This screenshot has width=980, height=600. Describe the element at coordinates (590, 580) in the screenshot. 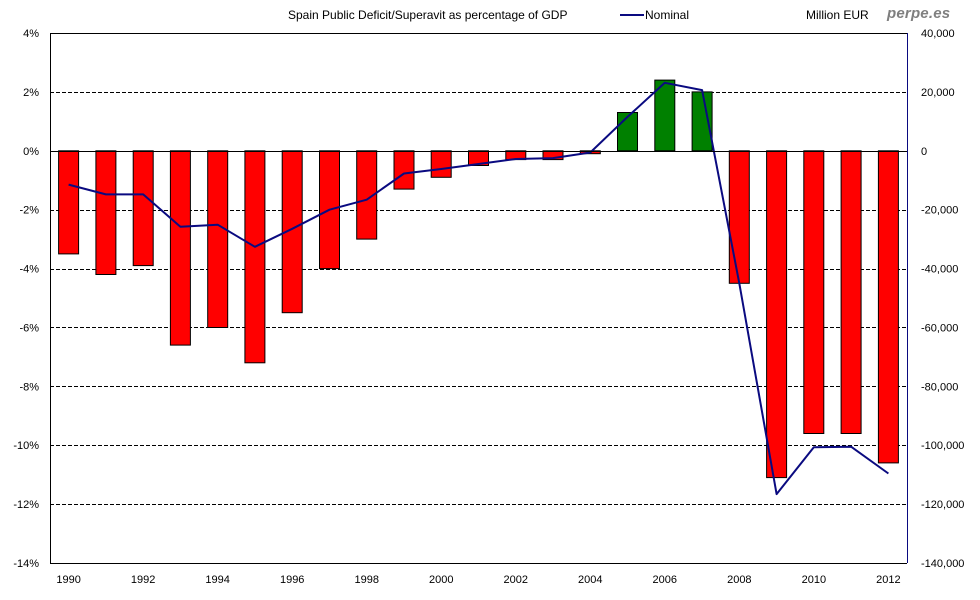

I see `x-tick-label: 2004` at that location.